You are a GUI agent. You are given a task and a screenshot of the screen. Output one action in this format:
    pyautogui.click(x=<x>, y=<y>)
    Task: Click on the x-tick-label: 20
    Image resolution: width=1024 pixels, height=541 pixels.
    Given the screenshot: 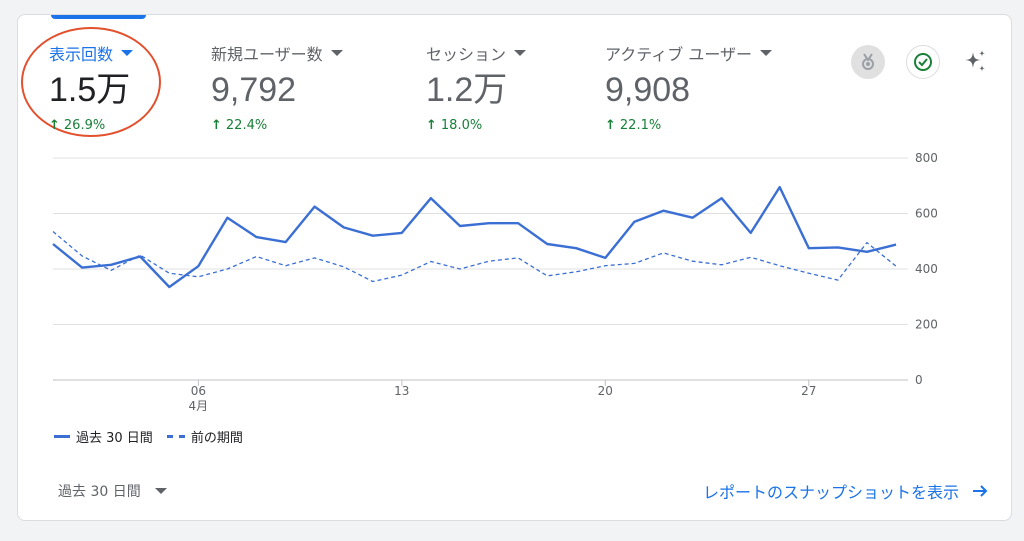 What is the action you would take?
    pyautogui.click(x=605, y=391)
    